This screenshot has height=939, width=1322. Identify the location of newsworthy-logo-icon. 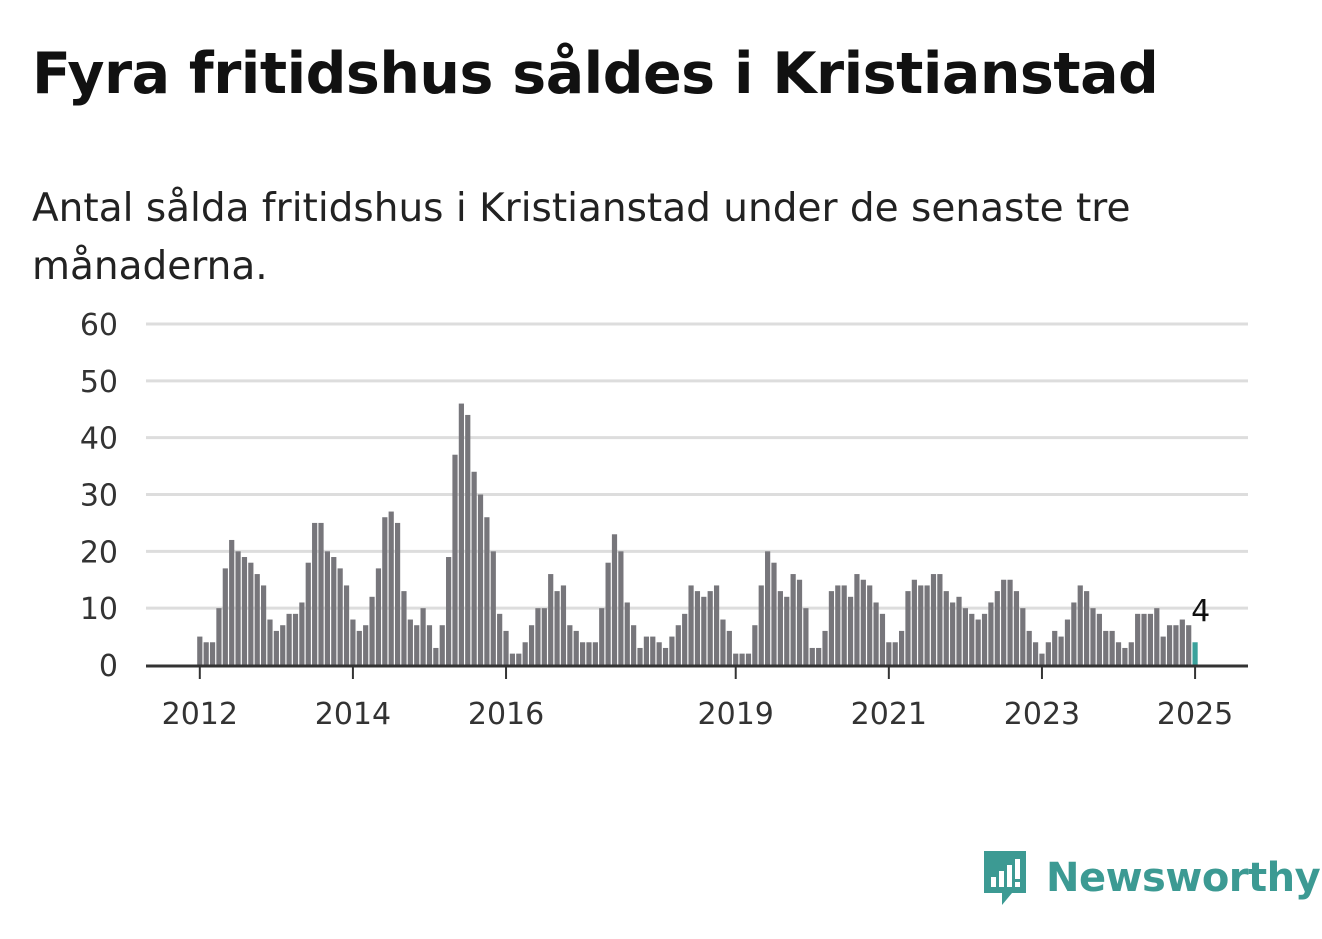
(1005, 878).